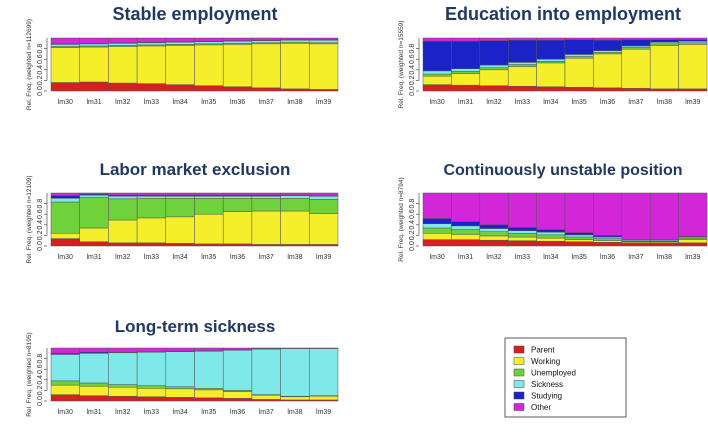  Describe the element at coordinates (522, 243) in the screenshot. I see `bar-segment-parent-lm33` at that location.